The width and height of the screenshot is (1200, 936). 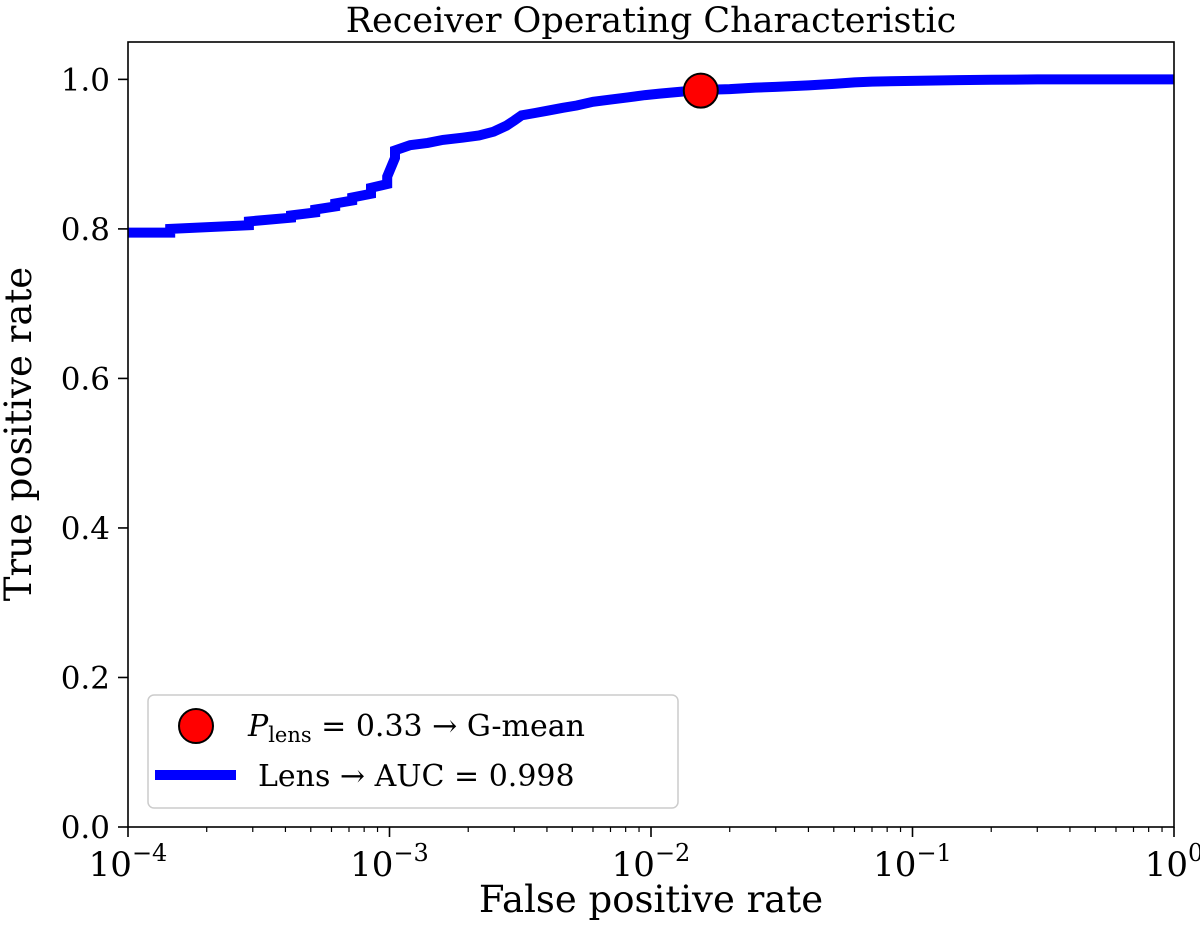 What do you see at coordinates (416, 776) in the screenshot?
I see `legend-entry-series: Lens → AUC = 0.998` at bounding box center [416, 776].